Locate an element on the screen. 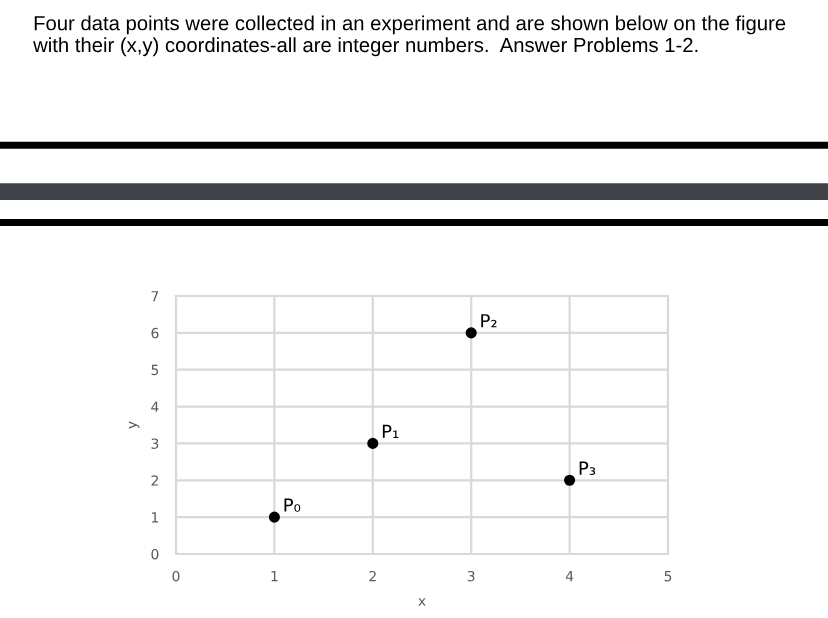 The width and height of the screenshot is (828, 618). annotation: P₂ is located at coordinates (489, 321).